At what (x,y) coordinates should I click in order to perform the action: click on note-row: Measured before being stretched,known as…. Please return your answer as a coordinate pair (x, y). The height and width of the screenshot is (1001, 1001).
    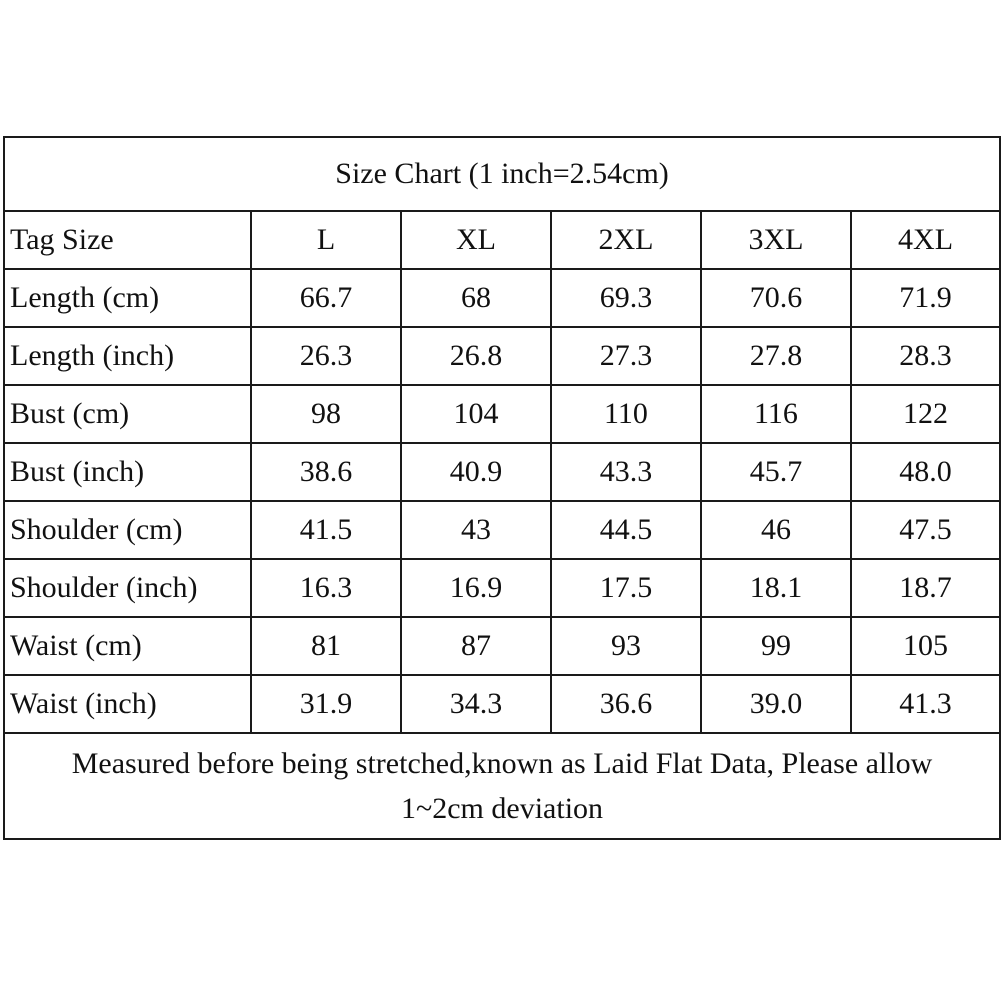
    Looking at the image, I should click on (501, 786).